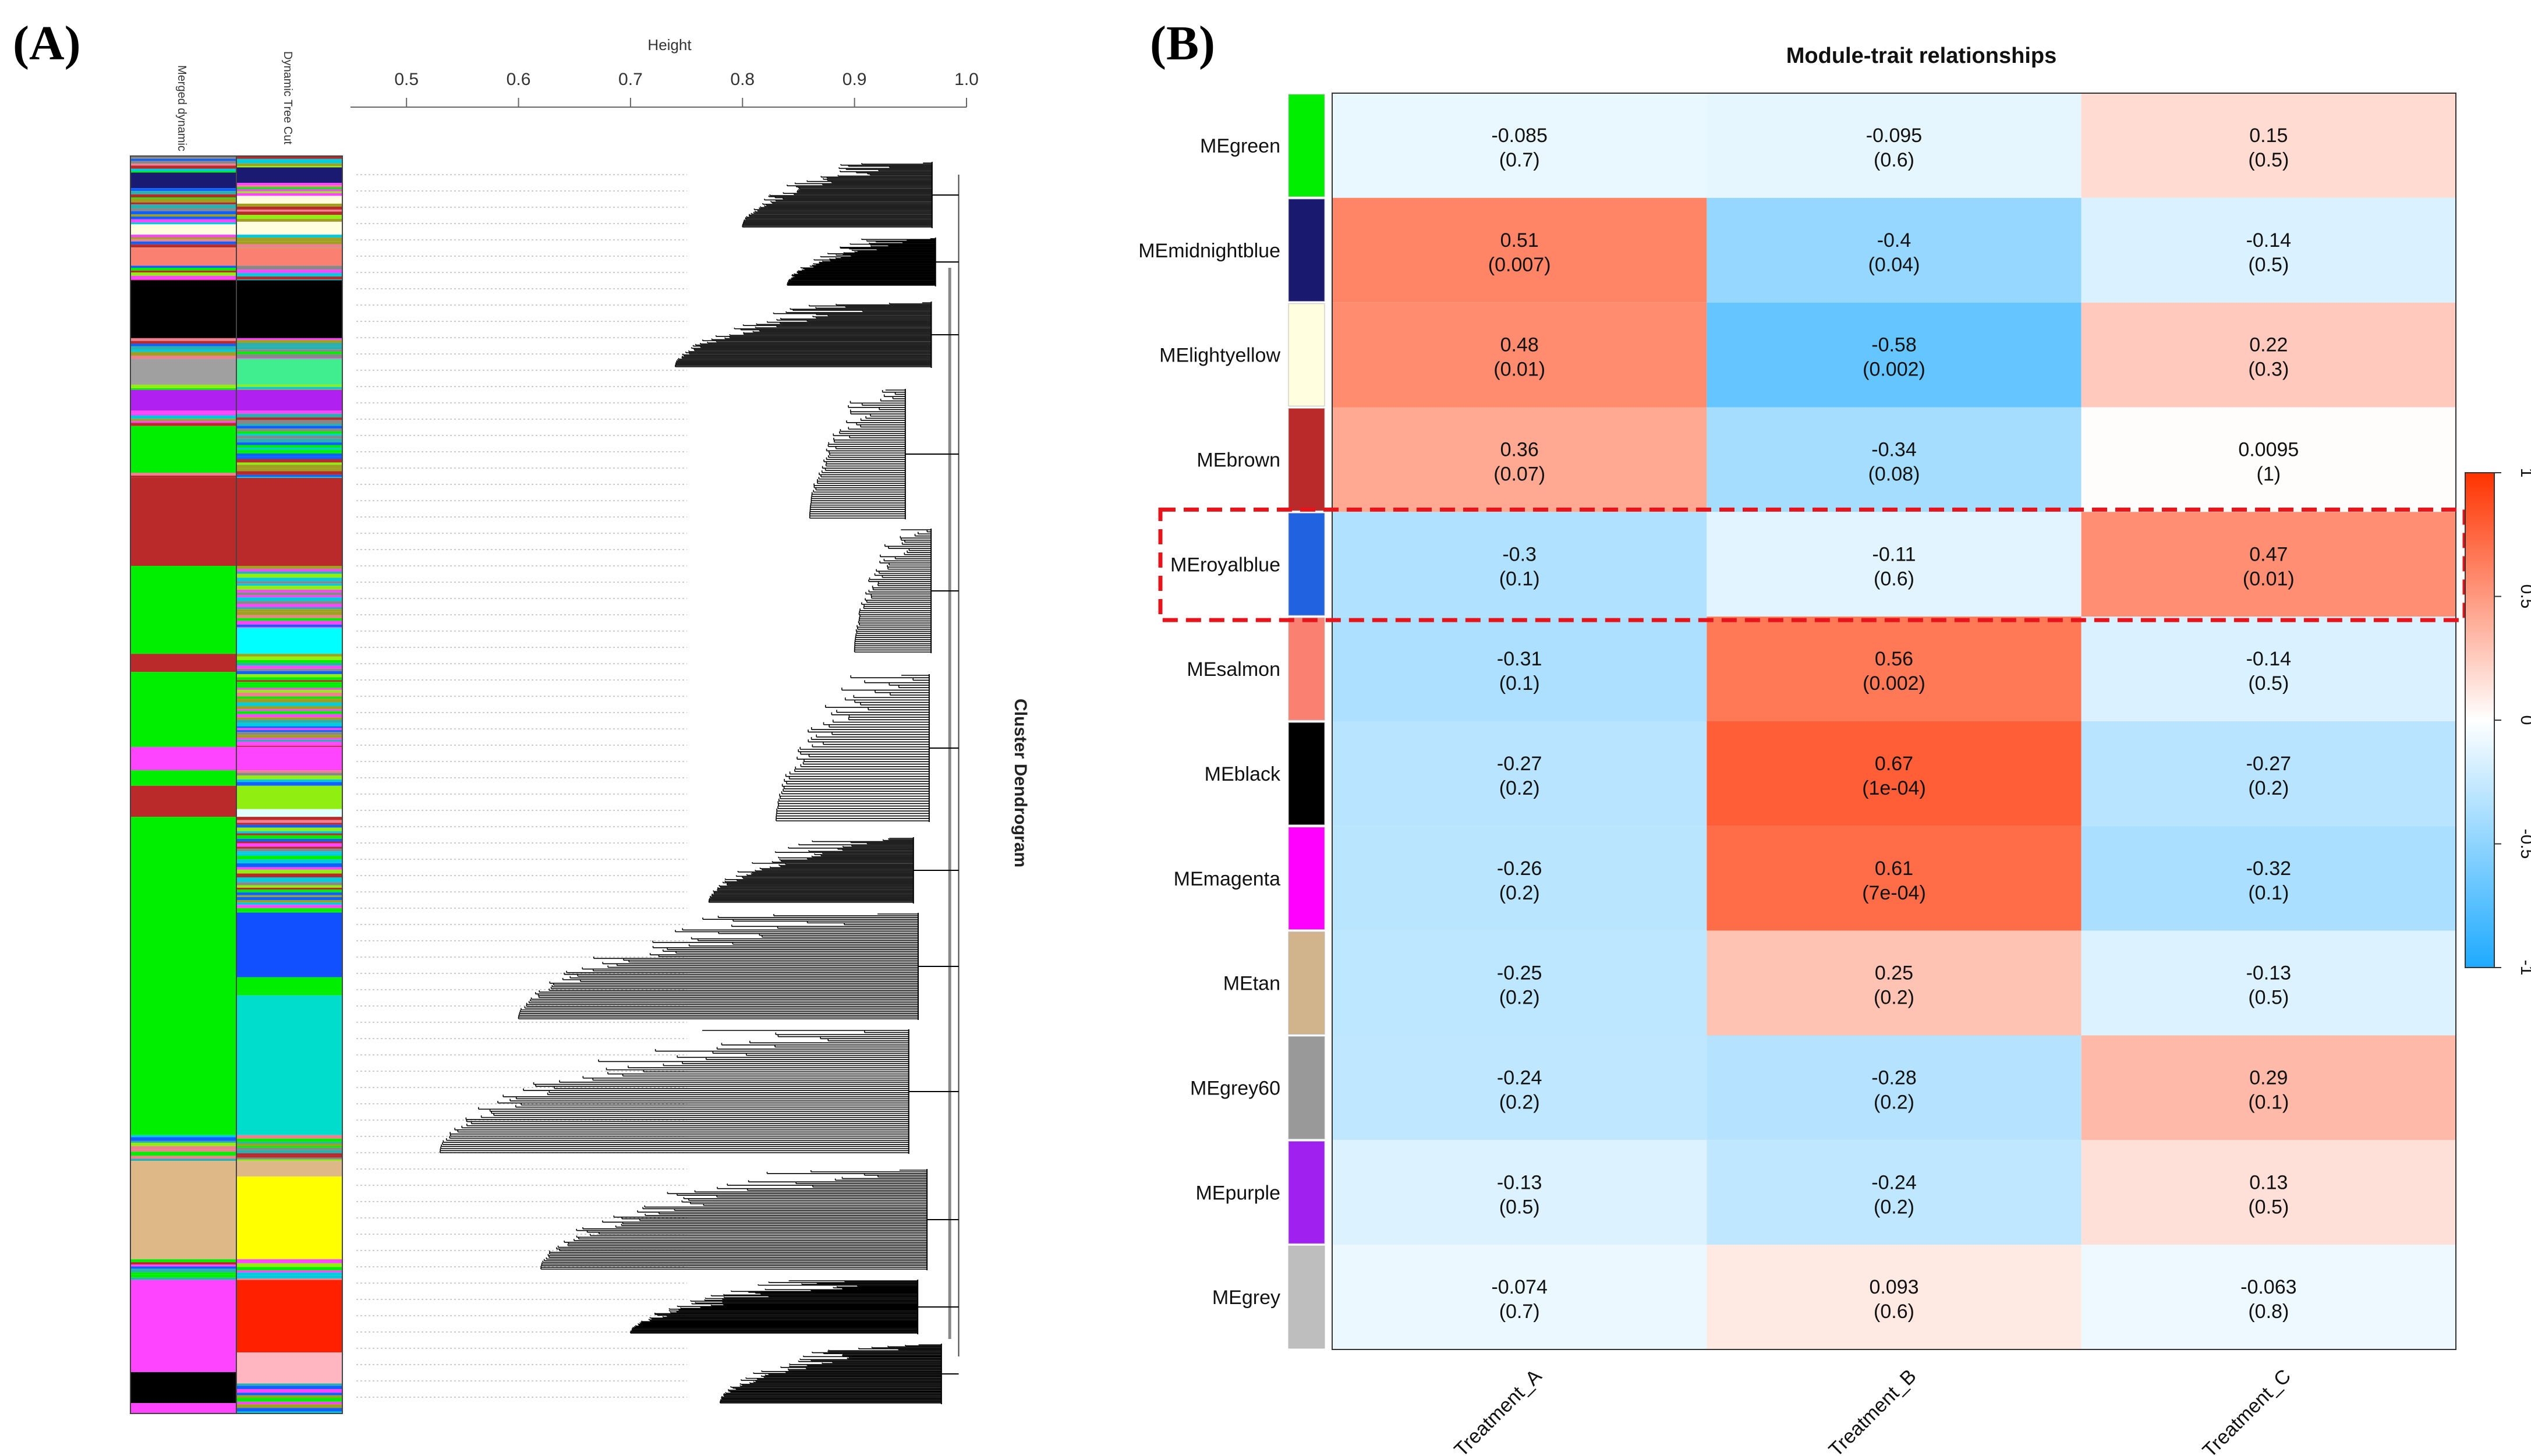  Describe the element at coordinates (1237, 1193) in the screenshot. I see `row-label: MEpurple` at that location.